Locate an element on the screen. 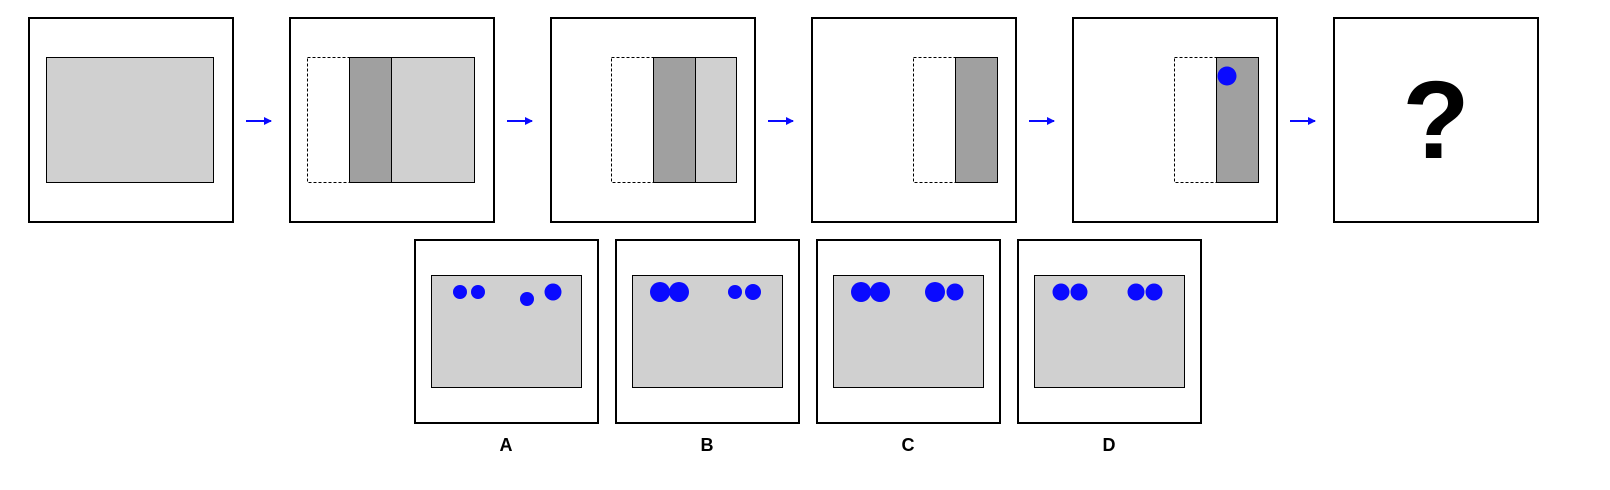 This screenshot has width=1610, height=490. option-d is located at coordinates (1109, 331).